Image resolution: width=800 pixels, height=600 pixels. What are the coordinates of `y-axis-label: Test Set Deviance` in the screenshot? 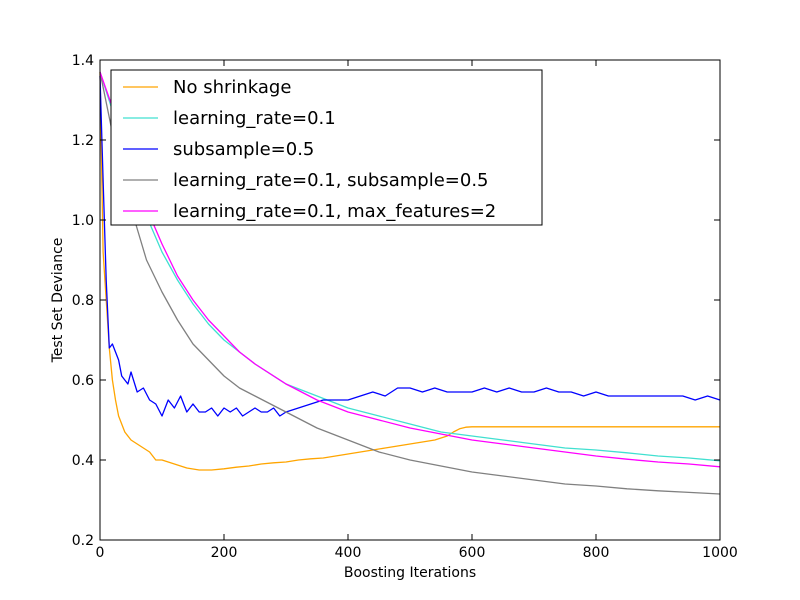 It's located at (58, 301).